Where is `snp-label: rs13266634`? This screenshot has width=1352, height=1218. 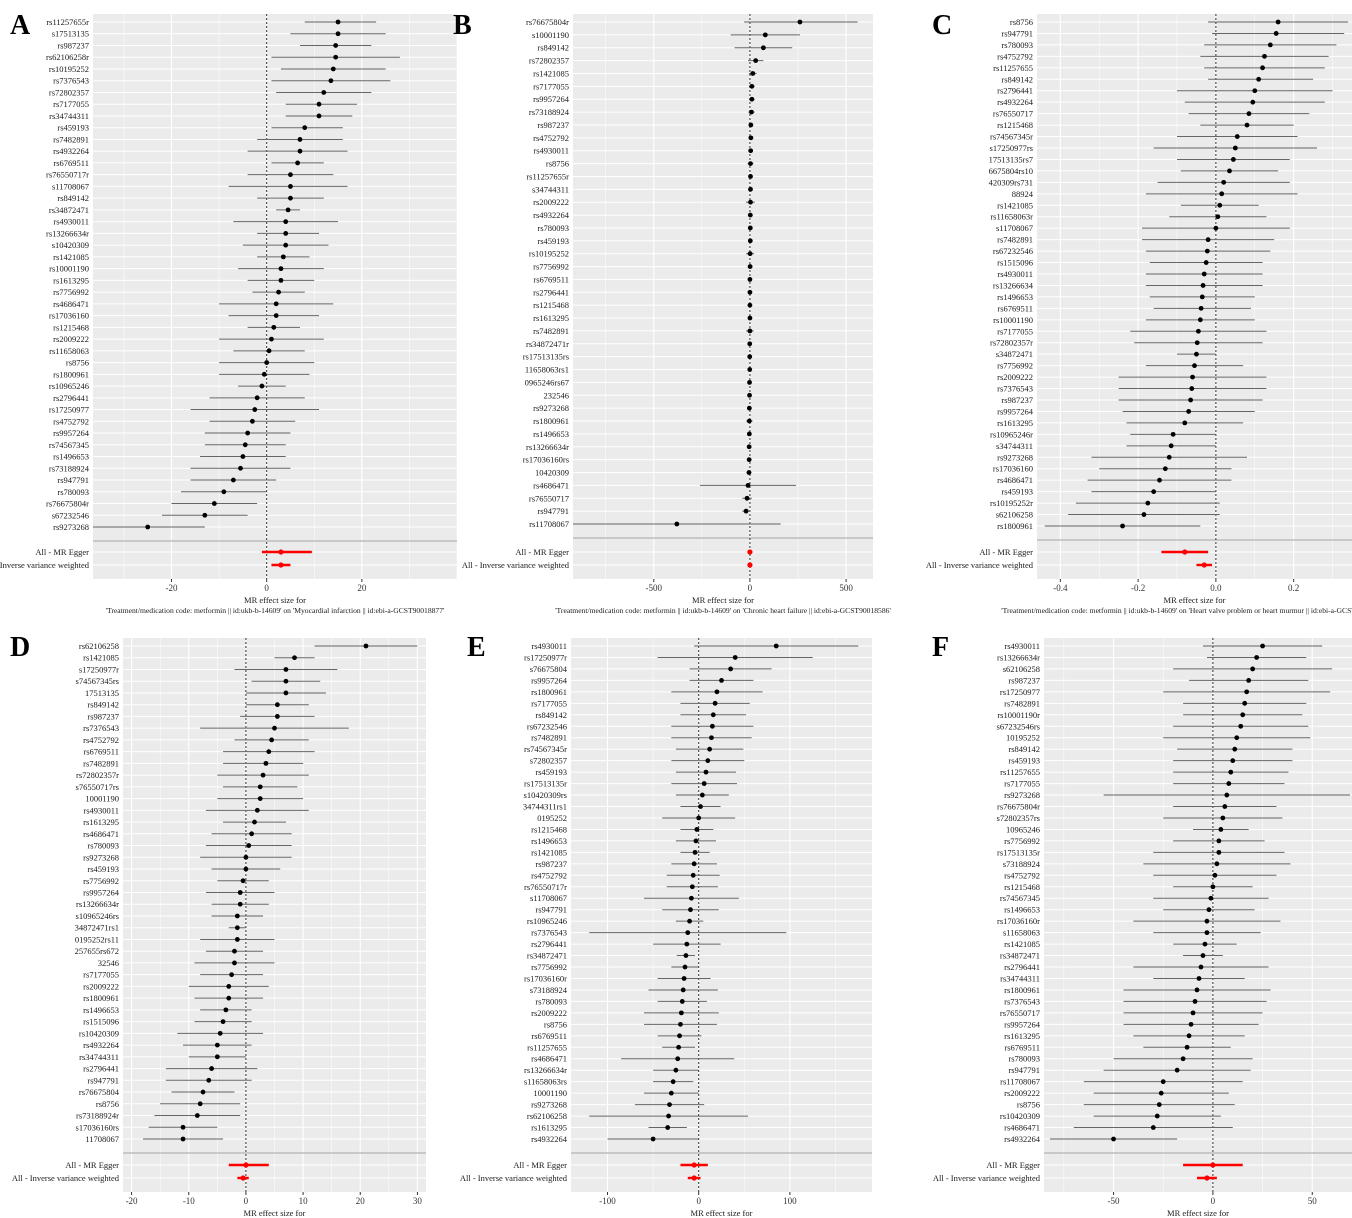 snp-label: rs13266634 is located at coordinates (1013, 285).